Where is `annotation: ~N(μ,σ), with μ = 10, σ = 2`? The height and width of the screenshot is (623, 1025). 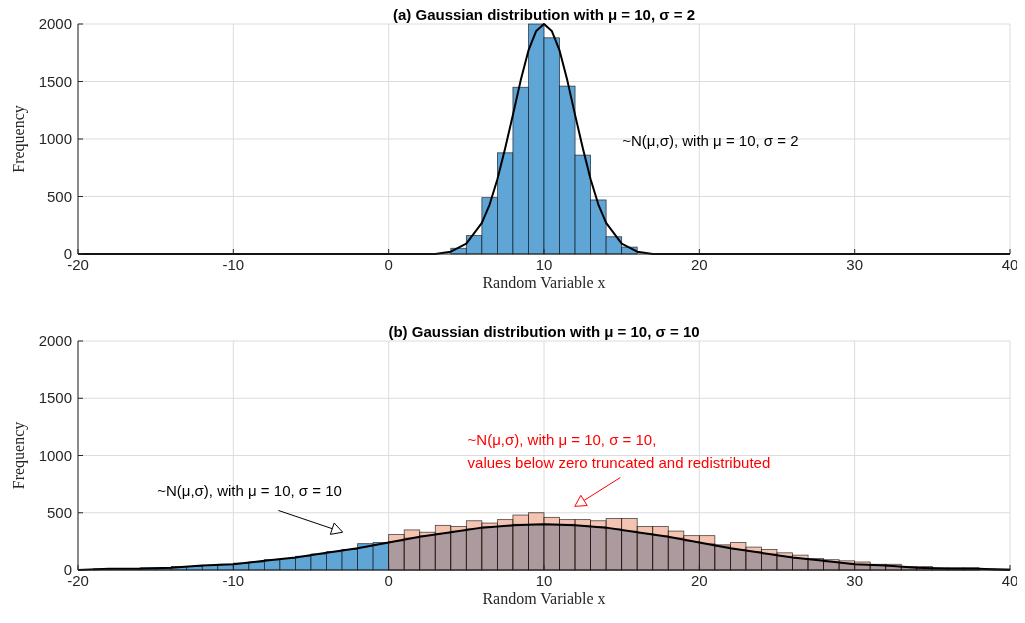 annotation: ~N(μ,σ), with μ = 10, σ = 2 is located at coordinates (710, 140).